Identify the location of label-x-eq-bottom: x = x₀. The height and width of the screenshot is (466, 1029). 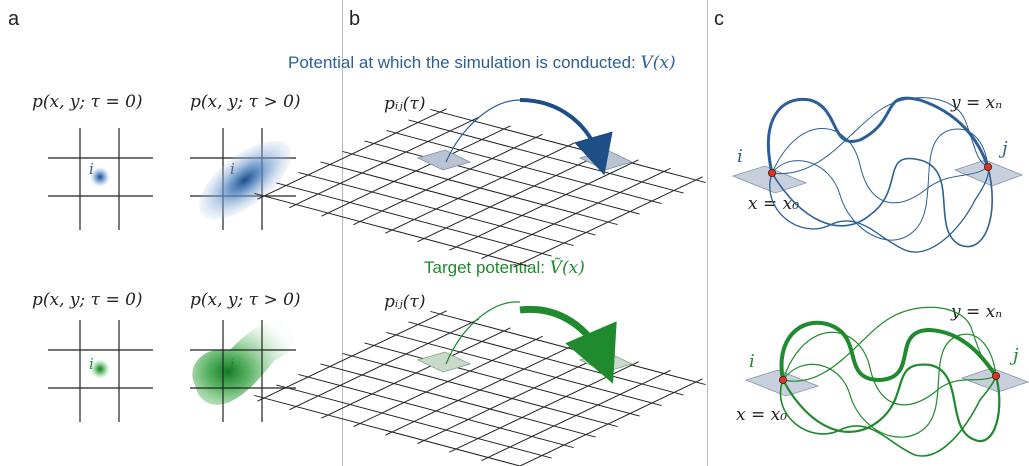
(762, 415).